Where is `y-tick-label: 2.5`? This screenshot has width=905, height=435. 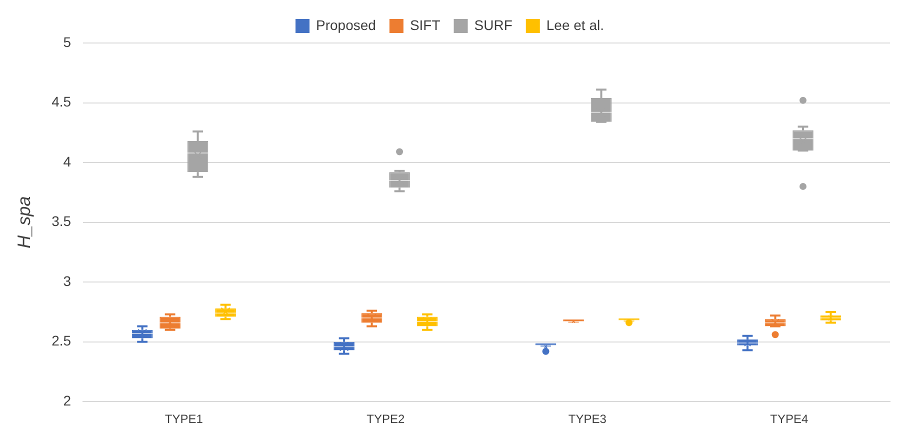 y-tick-label: 2.5 is located at coordinates (62, 340).